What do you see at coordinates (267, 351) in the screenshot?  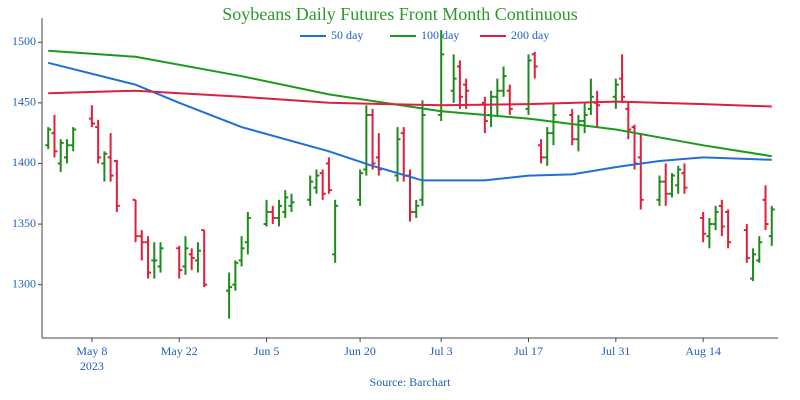 I see `x-tick-label: Jun 5` at bounding box center [267, 351].